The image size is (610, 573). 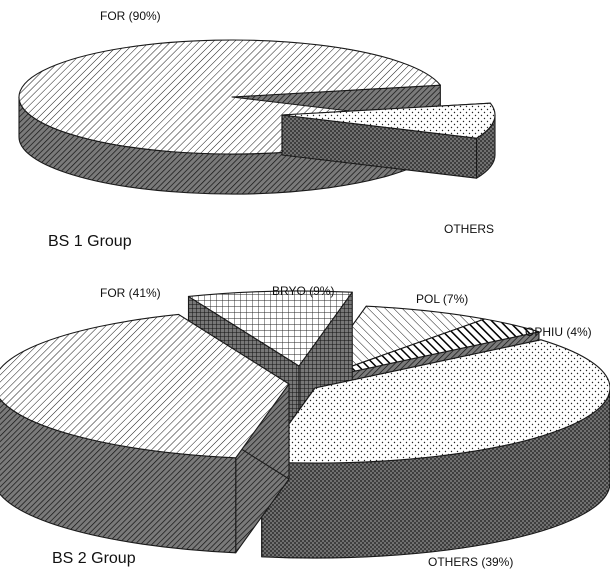 What do you see at coordinates (442, 299) in the screenshot?
I see `chart2-label-pol: POL (7%)` at bounding box center [442, 299].